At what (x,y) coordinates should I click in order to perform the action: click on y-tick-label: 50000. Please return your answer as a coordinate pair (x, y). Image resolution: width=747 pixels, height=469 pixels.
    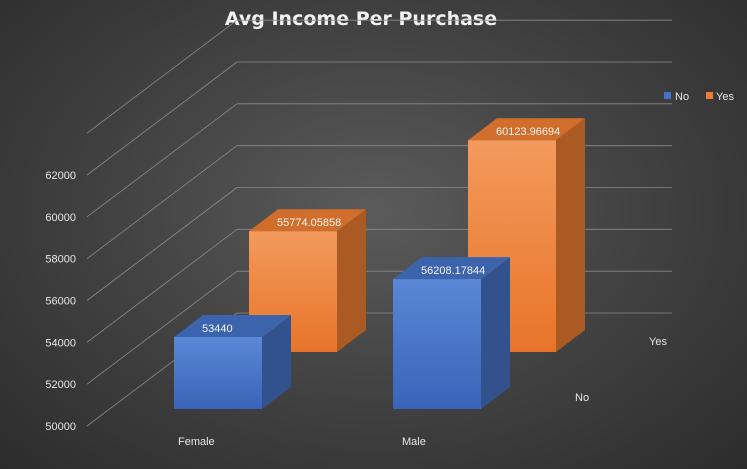
    Looking at the image, I should click on (60, 427).